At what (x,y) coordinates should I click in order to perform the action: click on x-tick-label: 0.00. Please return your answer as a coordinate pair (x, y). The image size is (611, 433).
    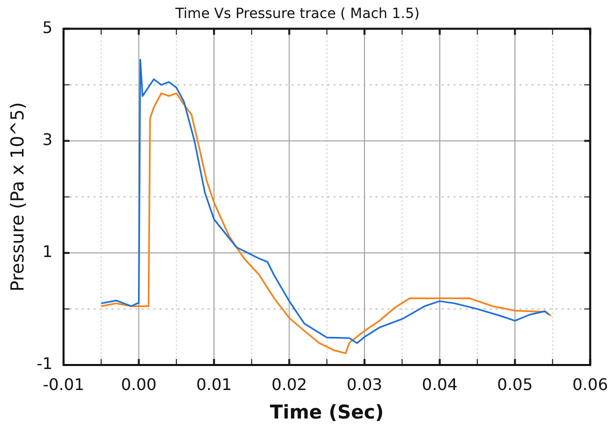
    Looking at the image, I should click on (138, 384).